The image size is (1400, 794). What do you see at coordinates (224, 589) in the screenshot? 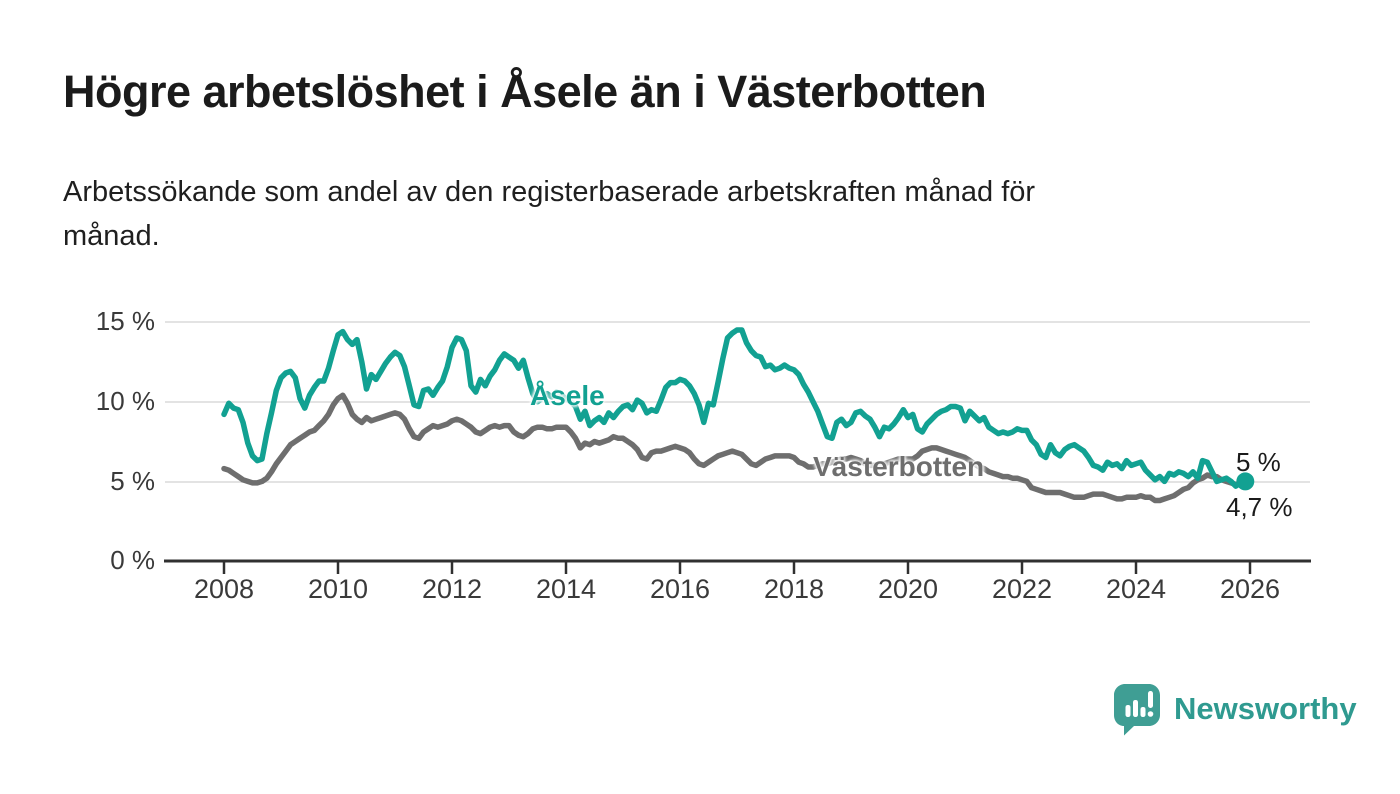
I see `x-tick-label-2008: 2008` at bounding box center [224, 589].